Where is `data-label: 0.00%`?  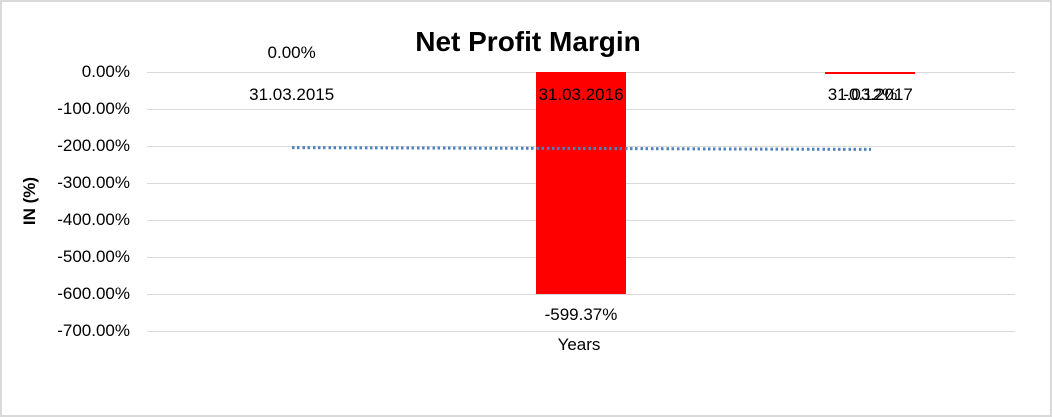 data-label: 0.00% is located at coordinates (291, 52).